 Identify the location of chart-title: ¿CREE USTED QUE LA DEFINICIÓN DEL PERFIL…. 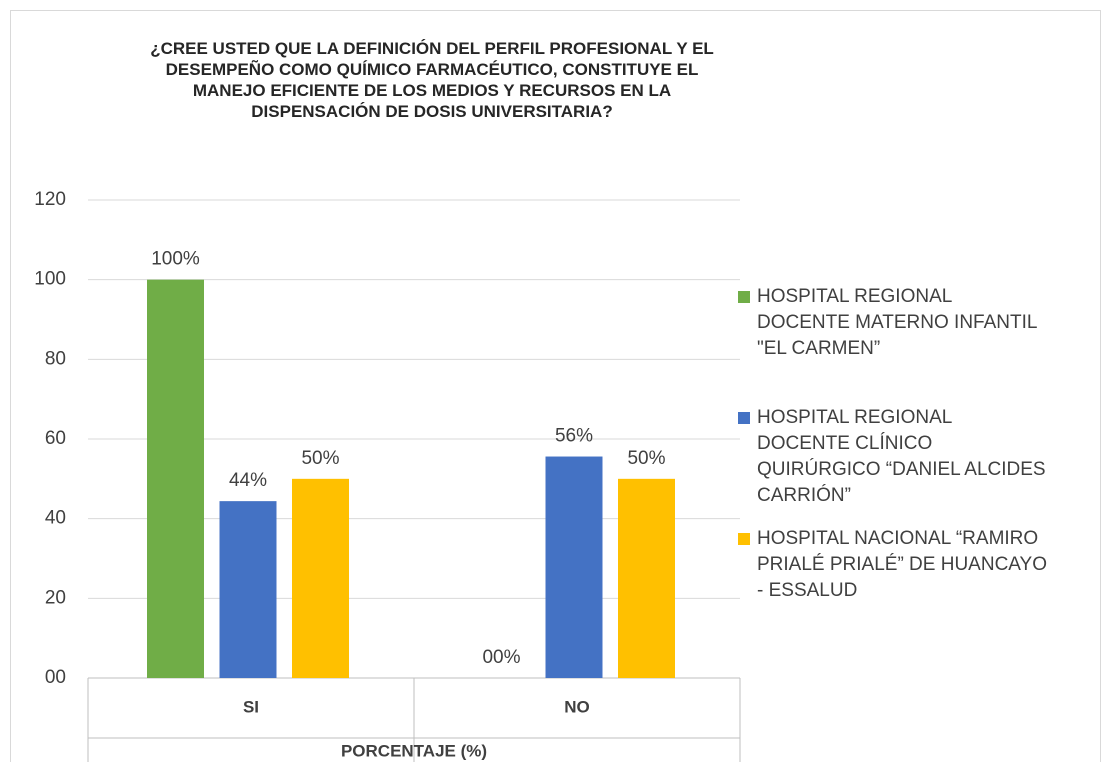
(432, 80).